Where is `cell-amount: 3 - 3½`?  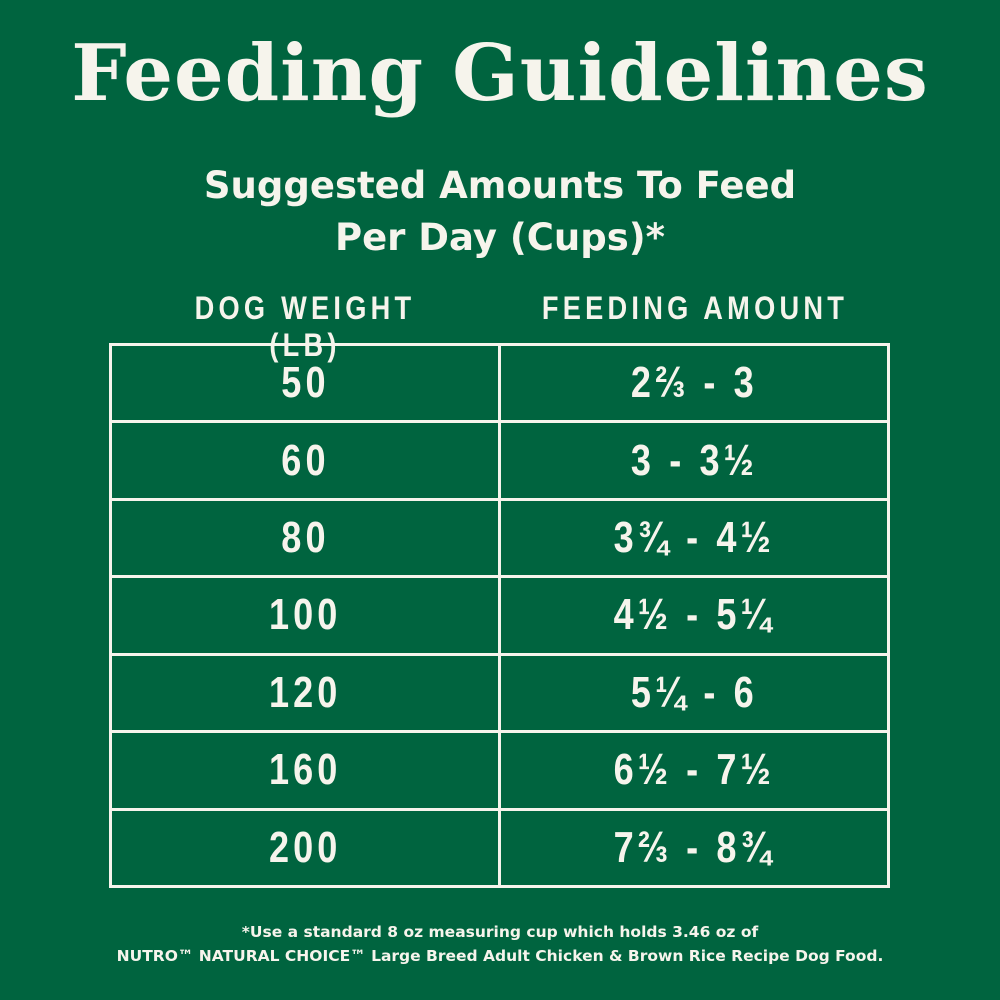 cell-amount: 3 - 3½ is located at coordinates (694, 460).